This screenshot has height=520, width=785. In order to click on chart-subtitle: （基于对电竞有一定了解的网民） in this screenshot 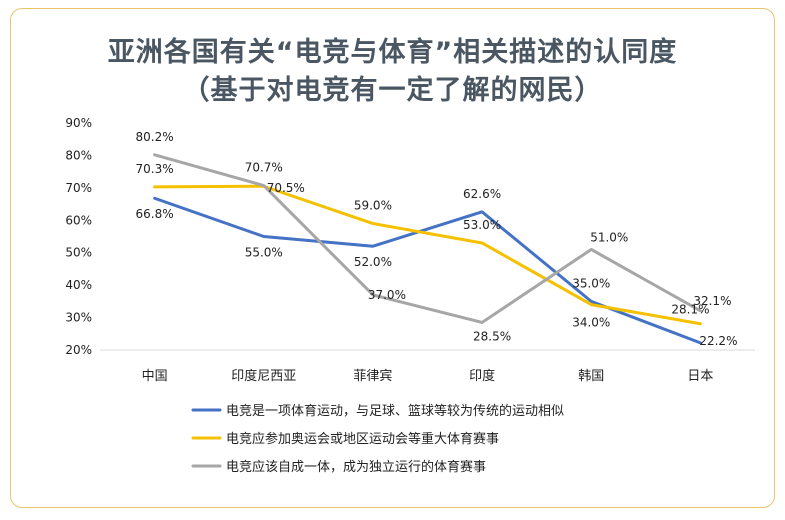, I will do `click(392, 90)`.